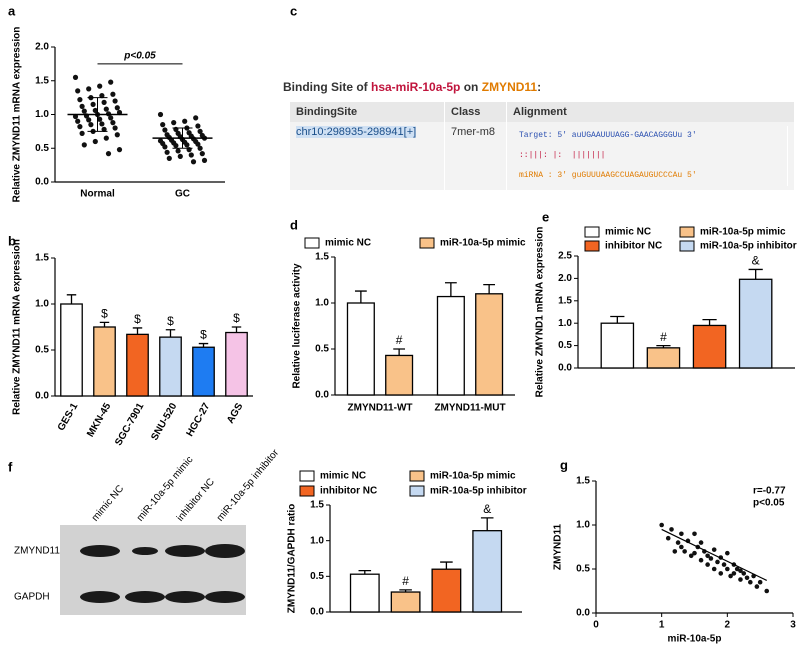 This screenshot has width=800, height=647. I want to click on y-axis-label: Relative ZMYND11 mRNA expression, so click(17, 327).